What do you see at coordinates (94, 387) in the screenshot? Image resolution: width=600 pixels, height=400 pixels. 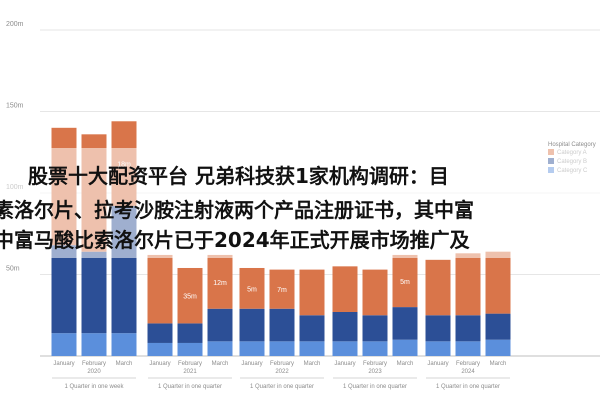 I see `x-group-label: 1 Quarter in one week` at bounding box center [94, 387].